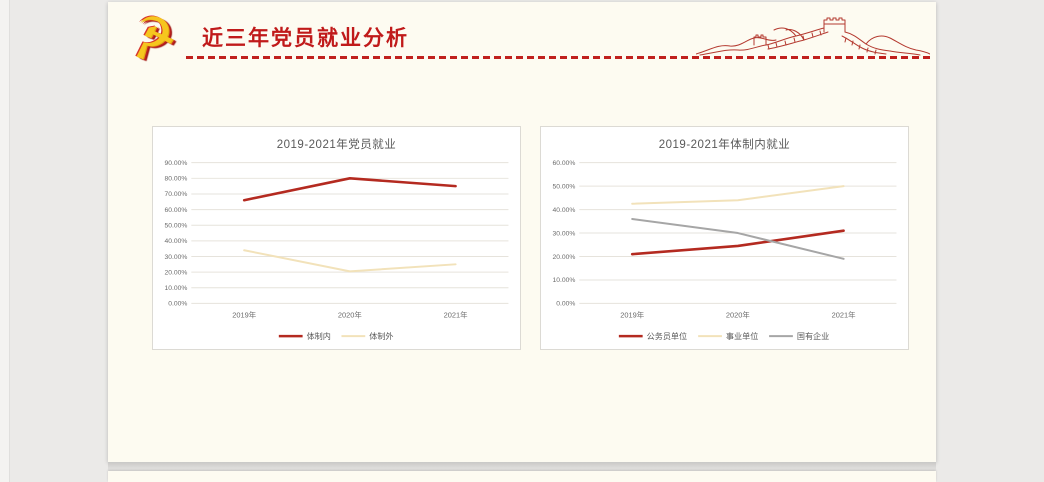 The height and width of the screenshot is (482, 1044). Describe the element at coordinates (176, 179) in the screenshot. I see `y-tick-label: 80.00%` at that location.